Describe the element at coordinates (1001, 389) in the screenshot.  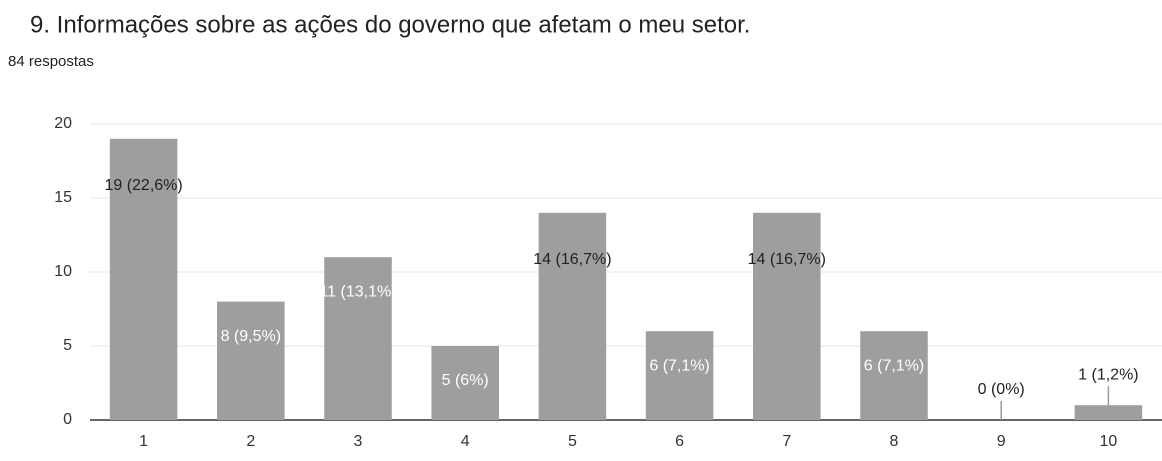
I see `data-label: 0 (0%)` at that location.